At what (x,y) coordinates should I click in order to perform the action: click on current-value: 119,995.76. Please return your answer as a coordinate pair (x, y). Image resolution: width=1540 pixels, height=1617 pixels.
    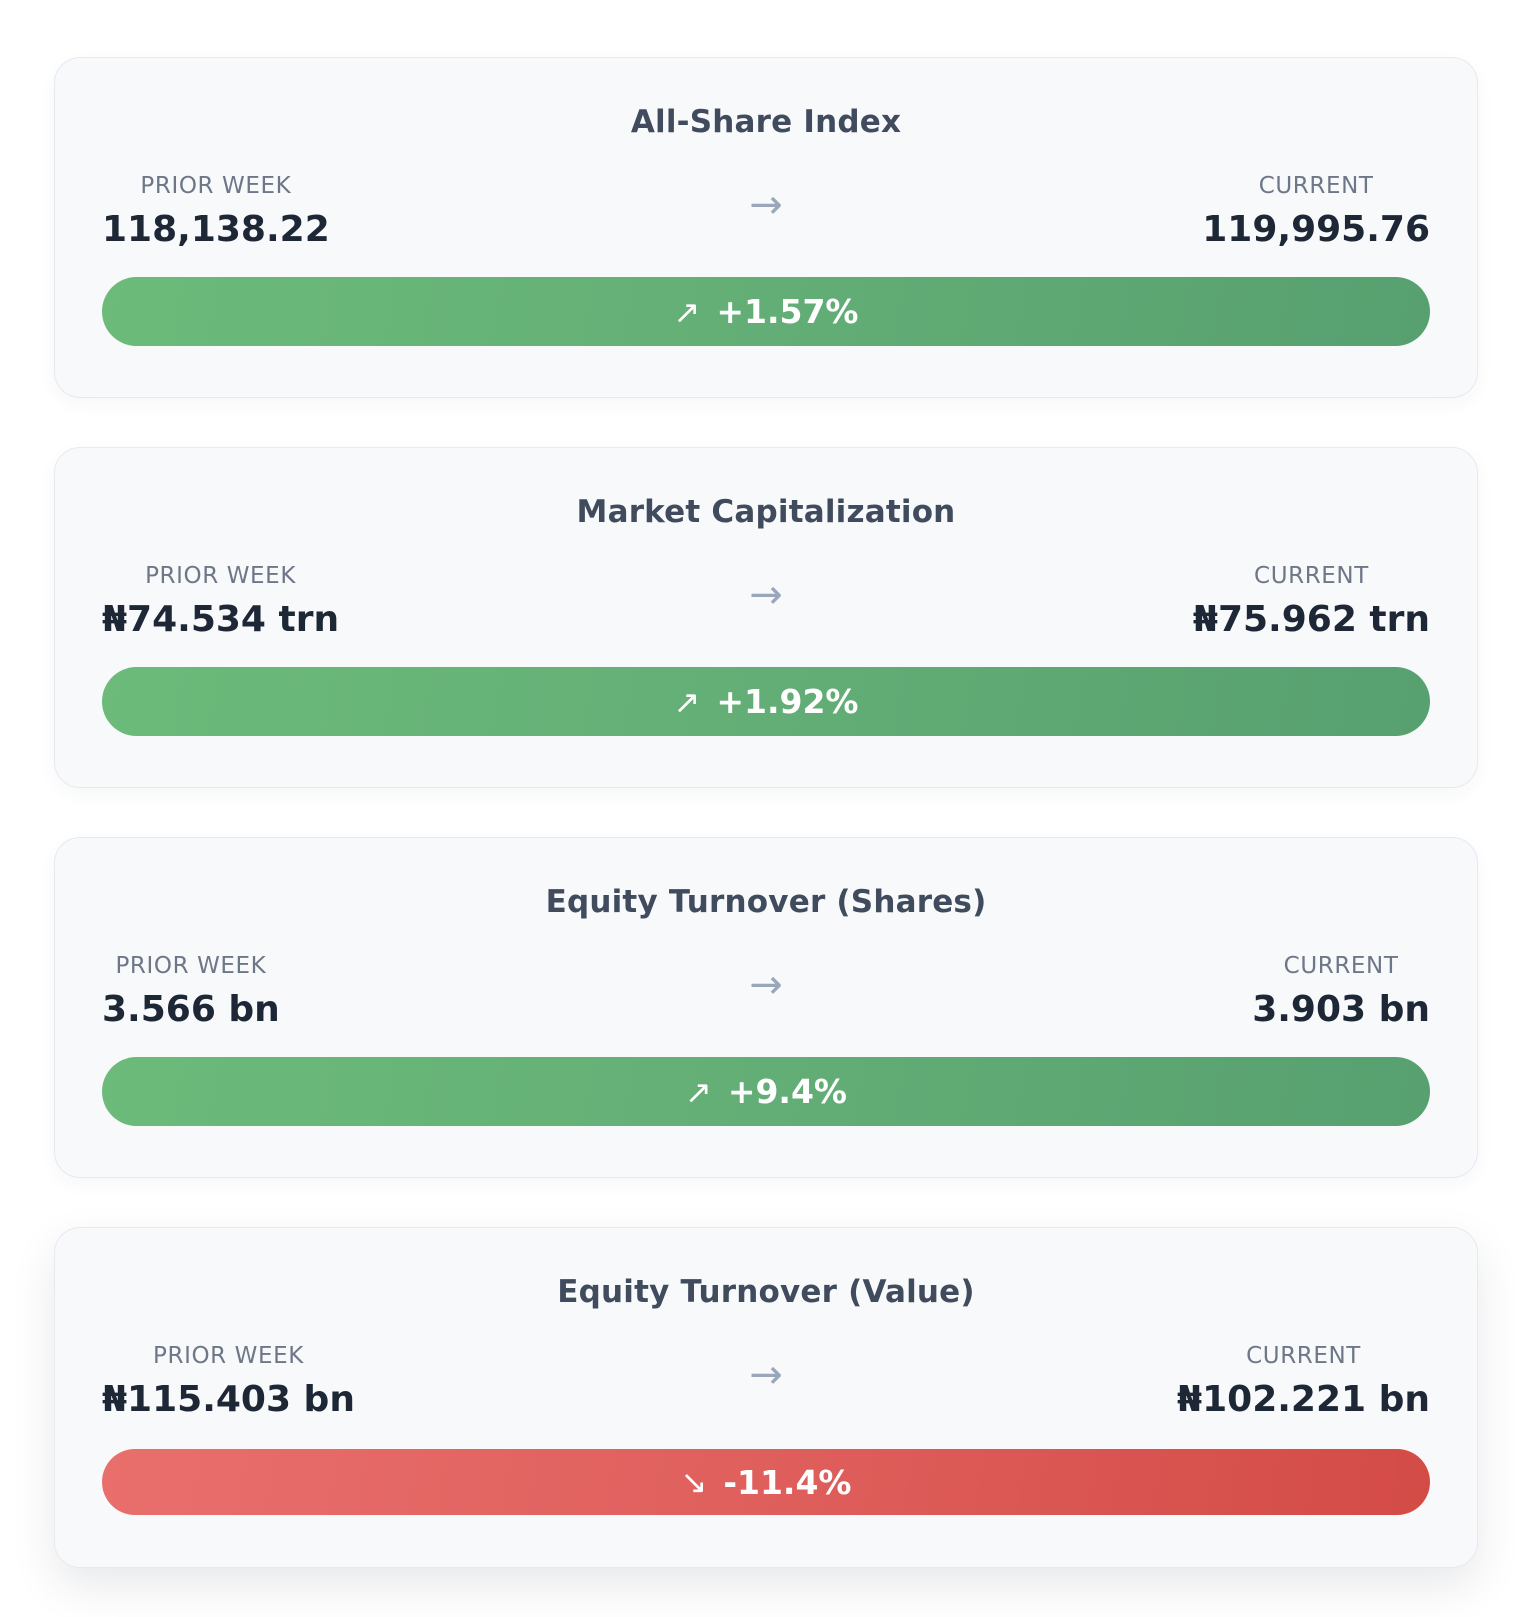
    Looking at the image, I should click on (1316, 229).